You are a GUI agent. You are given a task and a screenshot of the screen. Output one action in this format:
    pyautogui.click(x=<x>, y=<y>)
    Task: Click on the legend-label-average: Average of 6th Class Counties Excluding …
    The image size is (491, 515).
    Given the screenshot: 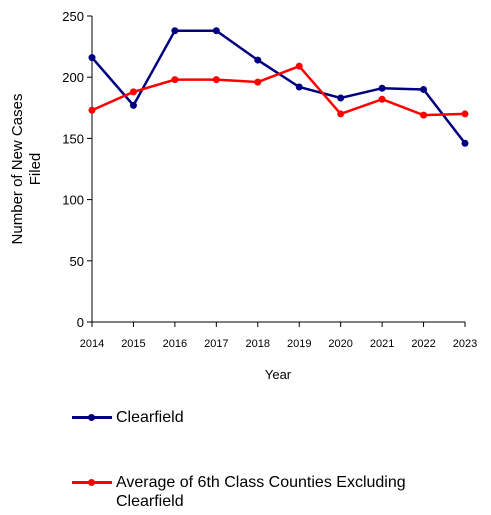 What is the action you would take?
    pyautogui.click(x=303, y=492)
    